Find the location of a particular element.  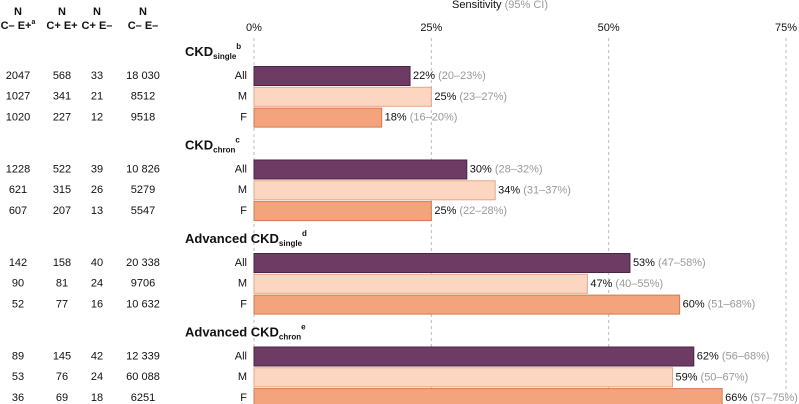

value-label: 25% (22–28%) is located at coordinates (470, 211).